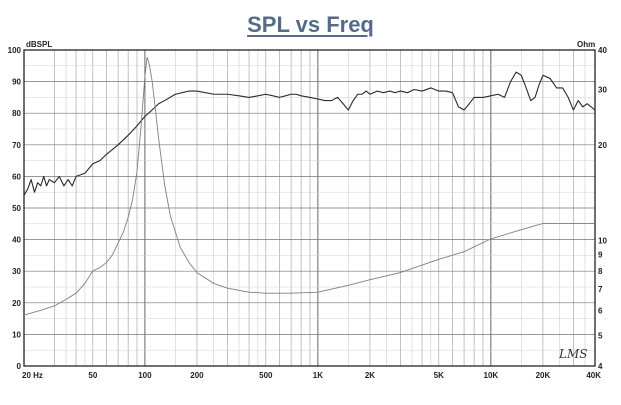 This screenshot has width=621, height=405. I want to click on y-left-tick-label: 70, so click(16, 145).